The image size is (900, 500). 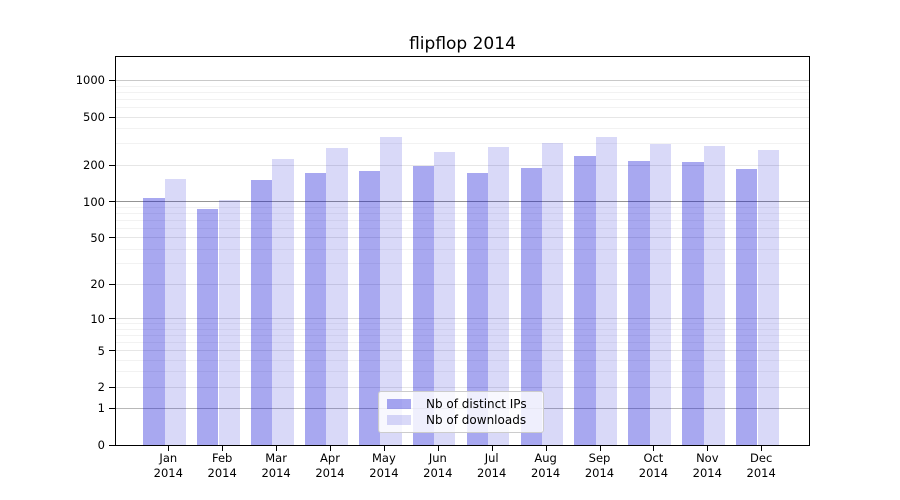 I want to click on legend-label-distinct-ips: Nb of distinct IPs, so click(x=476, y=404).